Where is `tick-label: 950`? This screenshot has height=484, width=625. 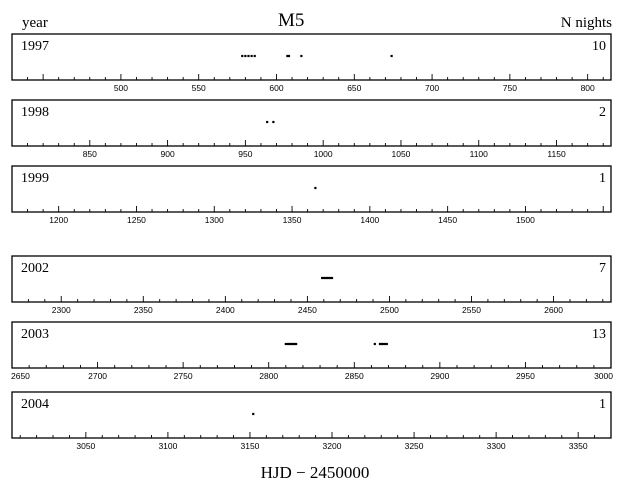
tick-label: 950 is located at coordinates (245, 154).